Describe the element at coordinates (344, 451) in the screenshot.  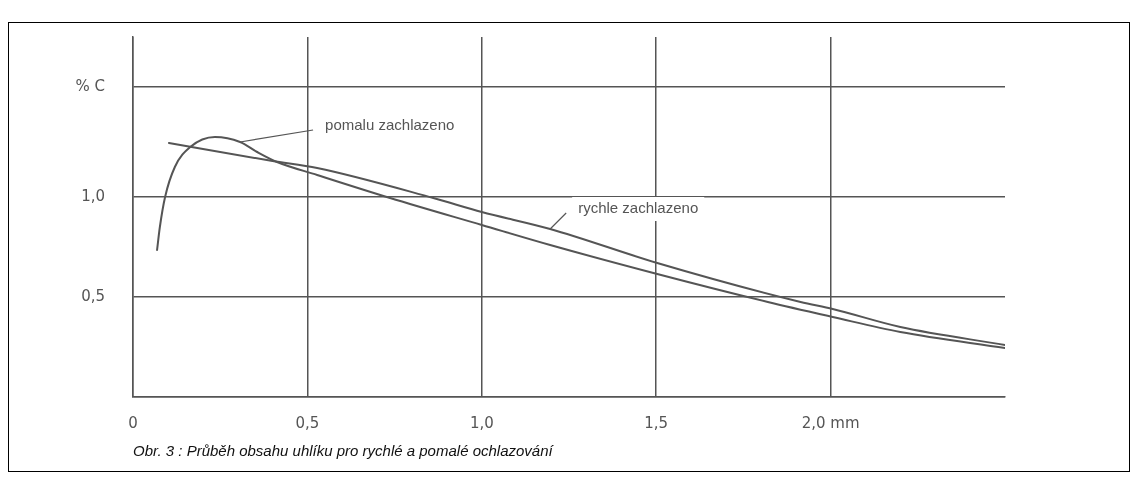
I see `text: Obr. 3 : Průběh obsahu uhlíku pro rychlé a pomalé ochlazování` at that location.